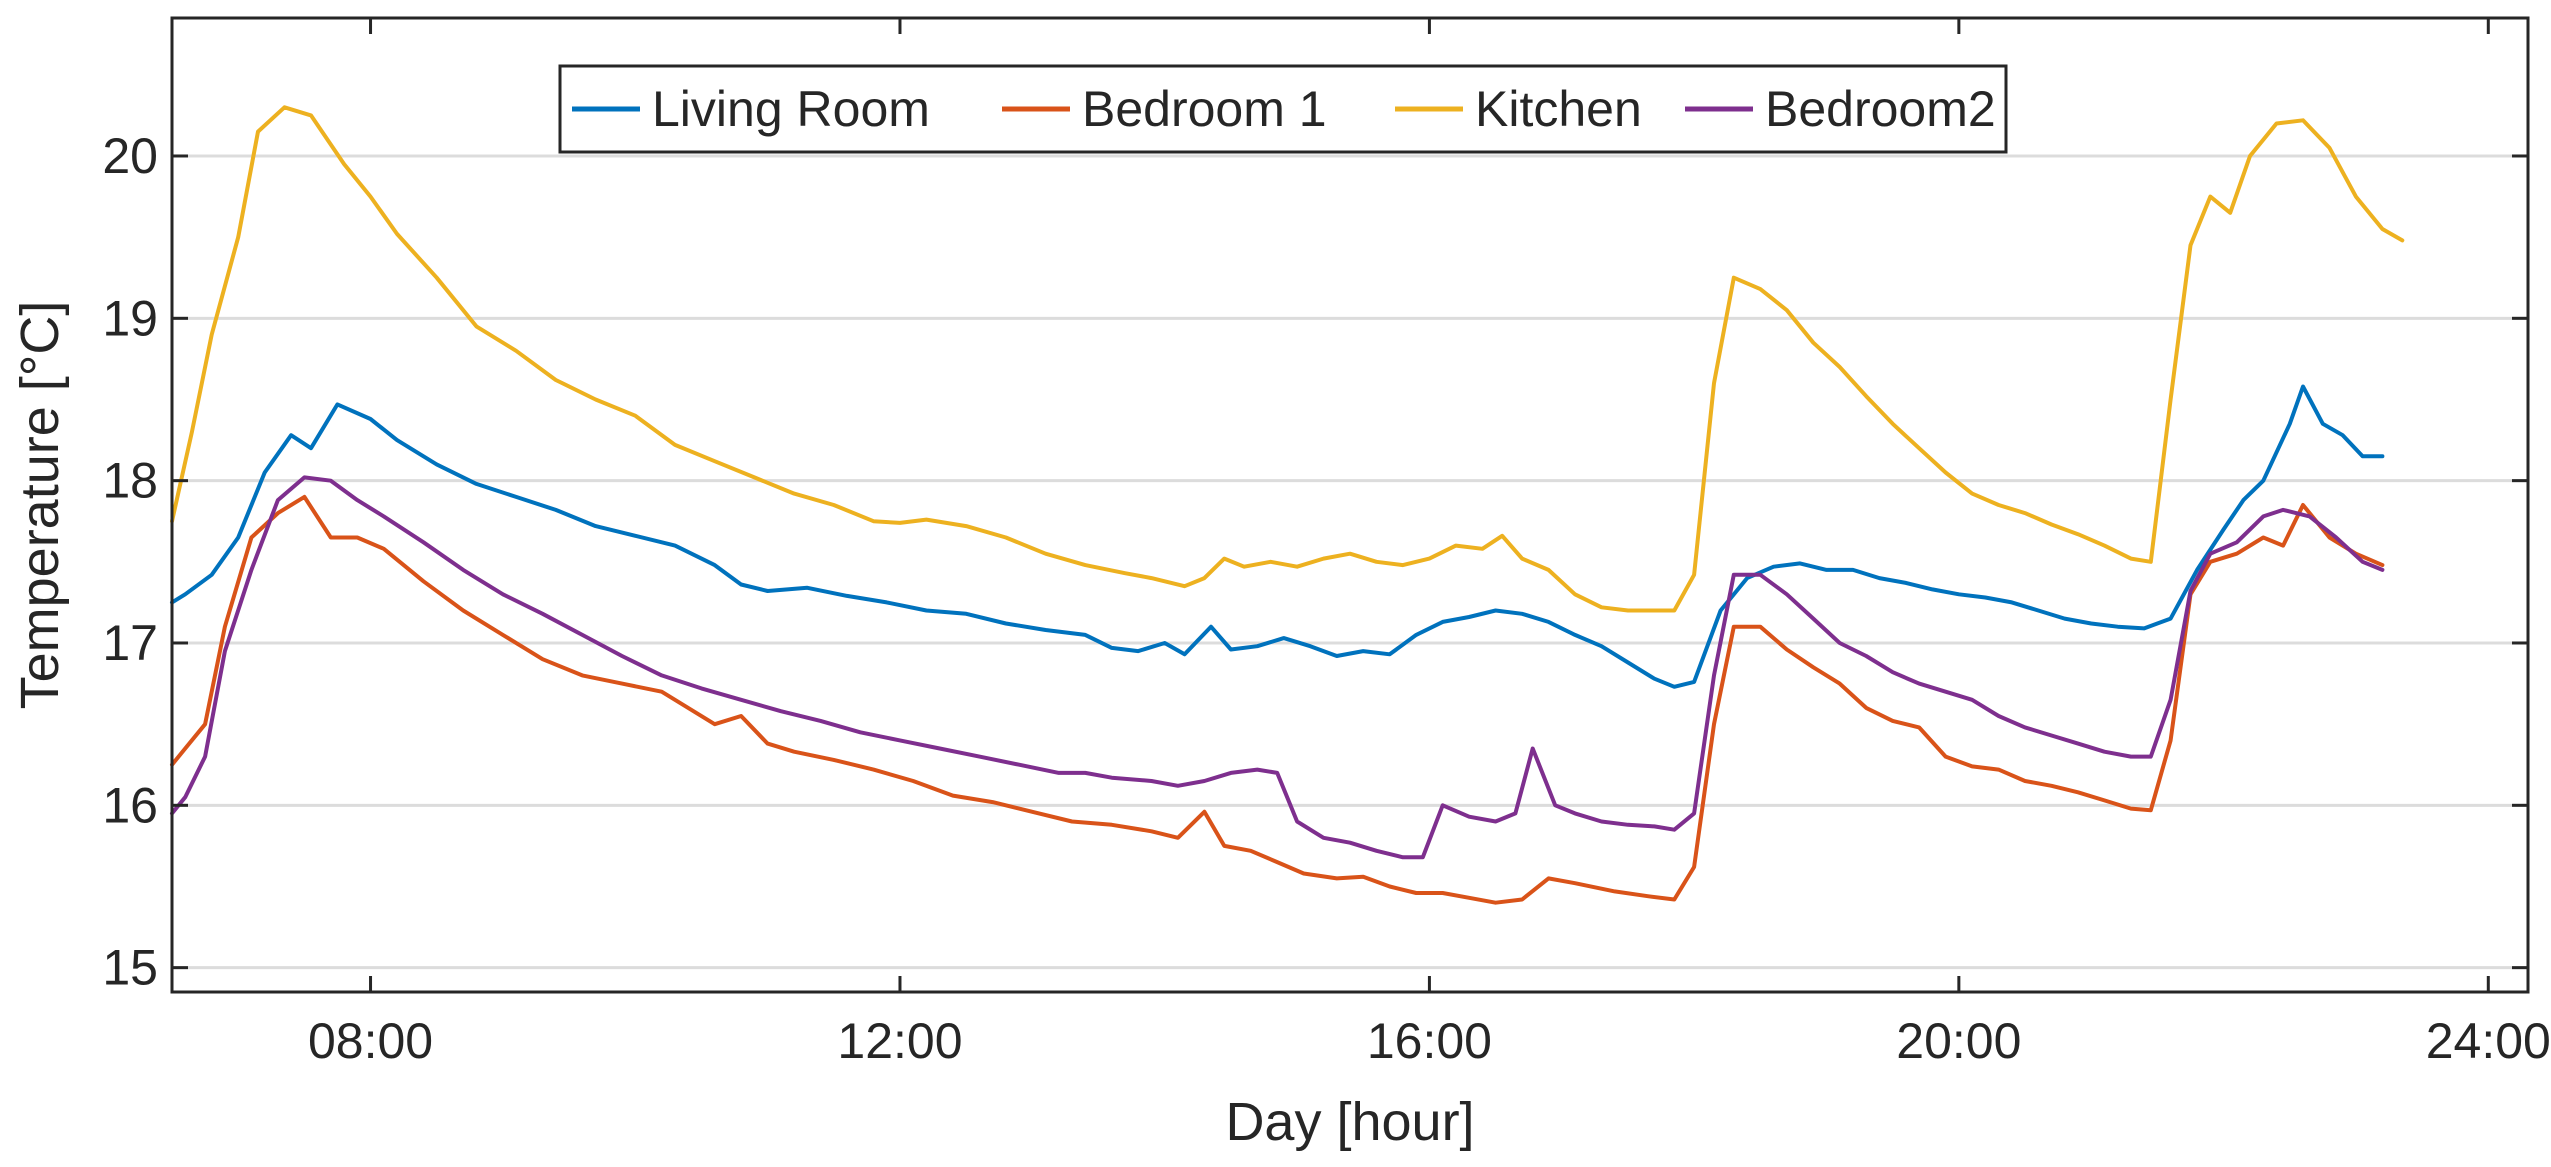 Image resolution: width=2551 pixels, height=1167 pixels. I want to click on y-tick-label: 17, so click(130, 643).